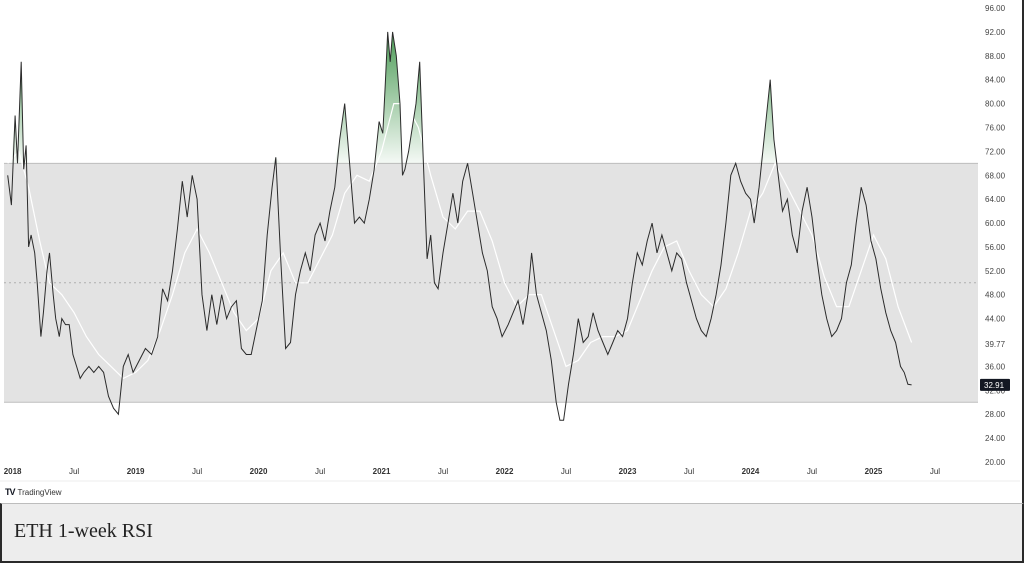 The width and height of the screenshot is (1024, 563). I want to click on x-tick-label: 2020, so click(259, 471).